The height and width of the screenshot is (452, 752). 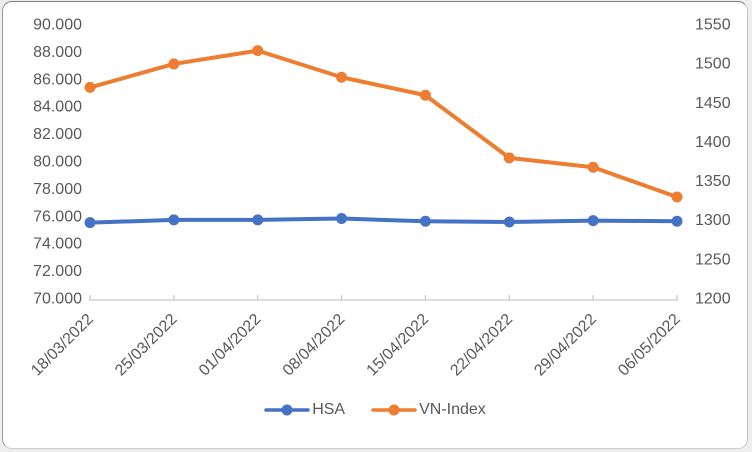 I want to click on left-axis-tick-label: 80.000, so click(x=57, y=162).